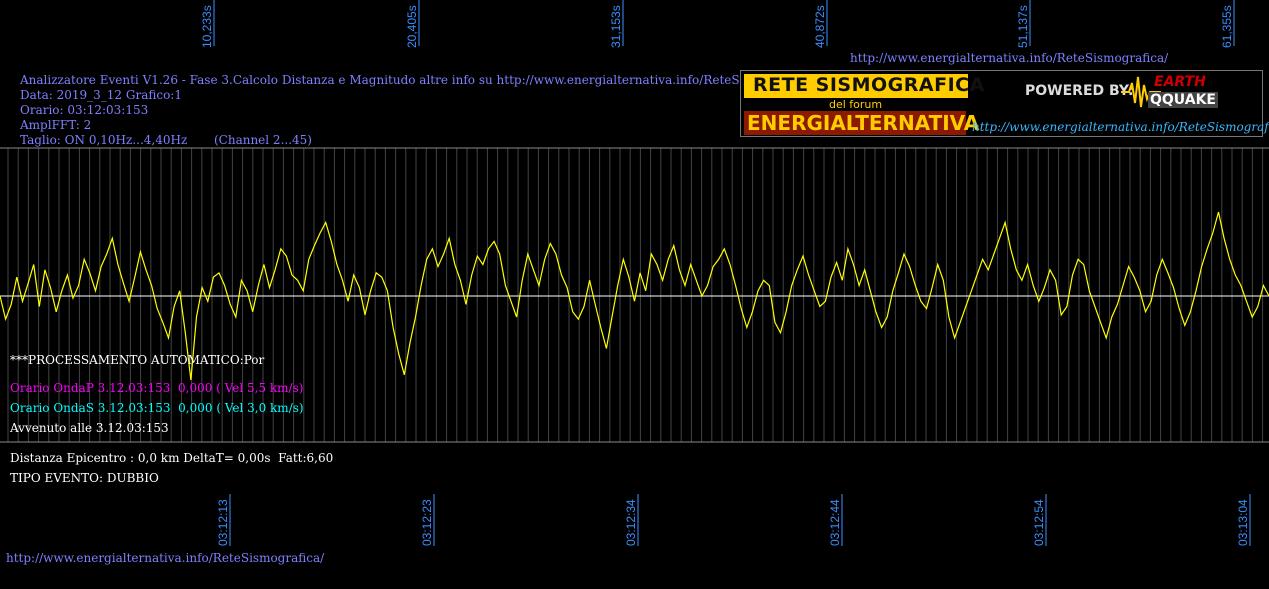  I want to click on info-line-3: Orario: 03:12:03:153, so click(84, 110).